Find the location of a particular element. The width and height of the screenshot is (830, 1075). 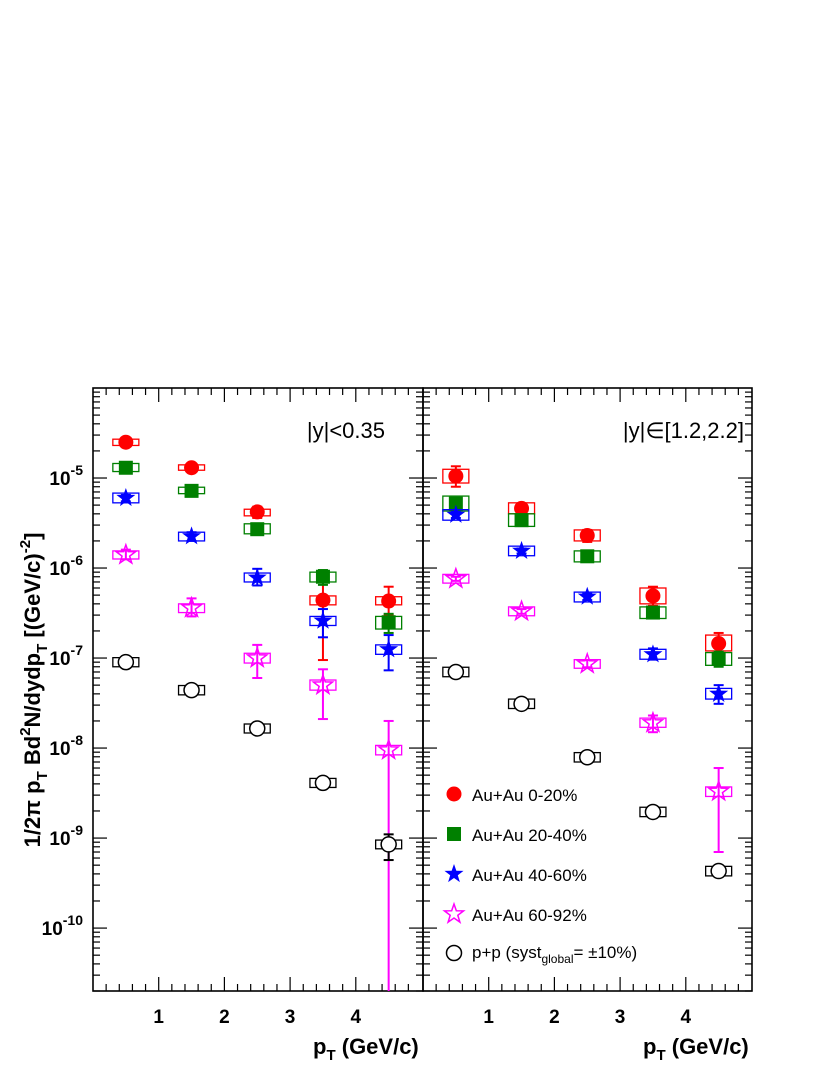

legend-label-pp: p+p (systglobal= ±10%) is located at coordinates (554, 954).